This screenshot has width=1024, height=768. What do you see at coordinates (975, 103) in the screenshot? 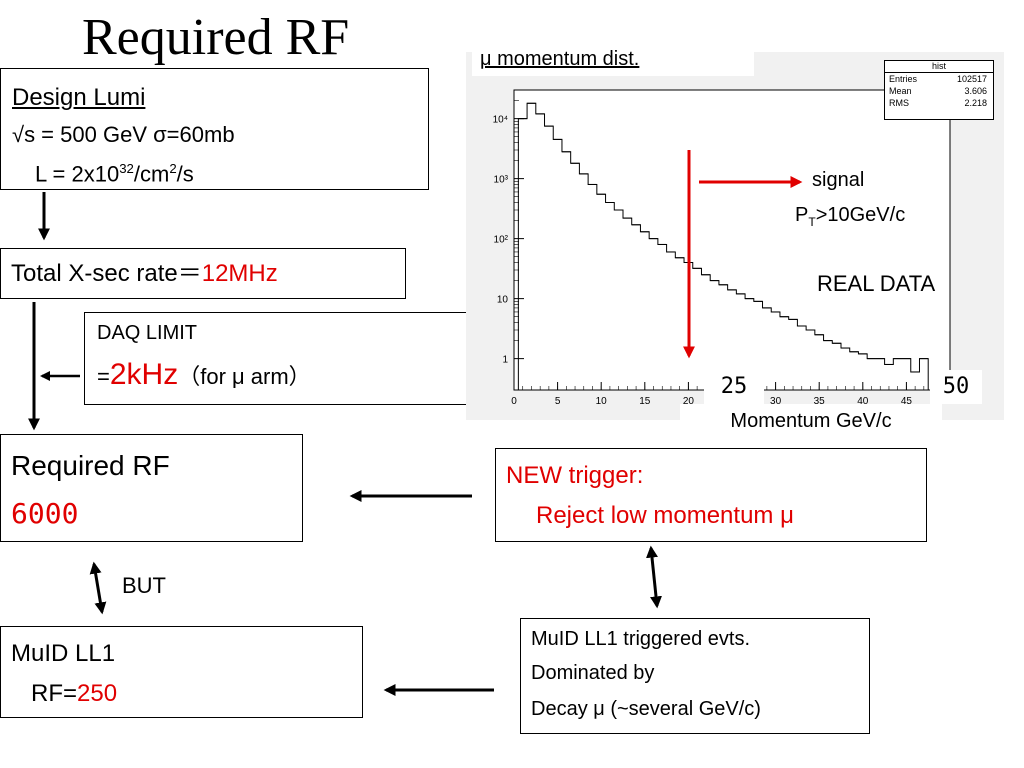
I see `stats-rms-value: 2.218` at bounding box center [975, 103].